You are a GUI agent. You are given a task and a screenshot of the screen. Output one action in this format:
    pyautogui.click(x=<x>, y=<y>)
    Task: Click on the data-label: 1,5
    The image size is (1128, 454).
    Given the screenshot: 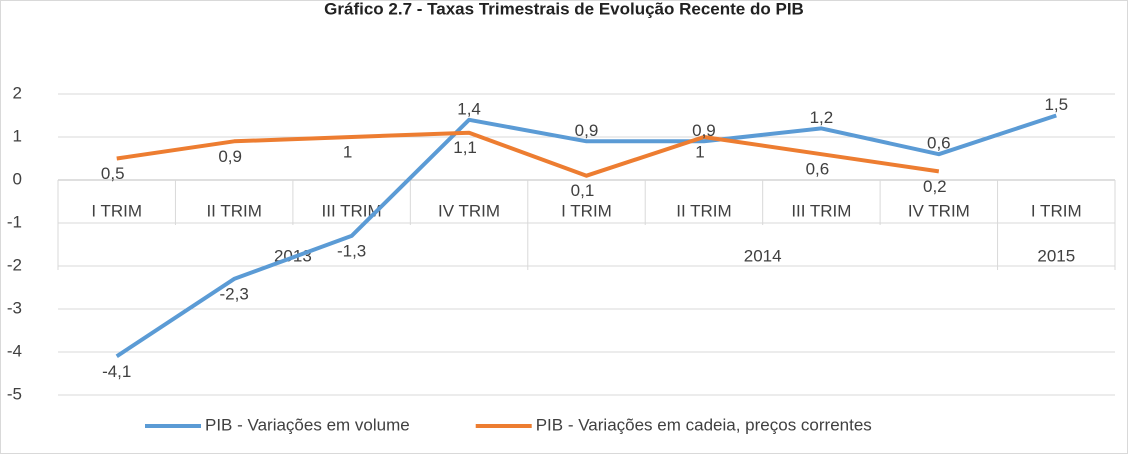 What is the action you would take?
    pyautogui.click(x=1056, y=104)
    